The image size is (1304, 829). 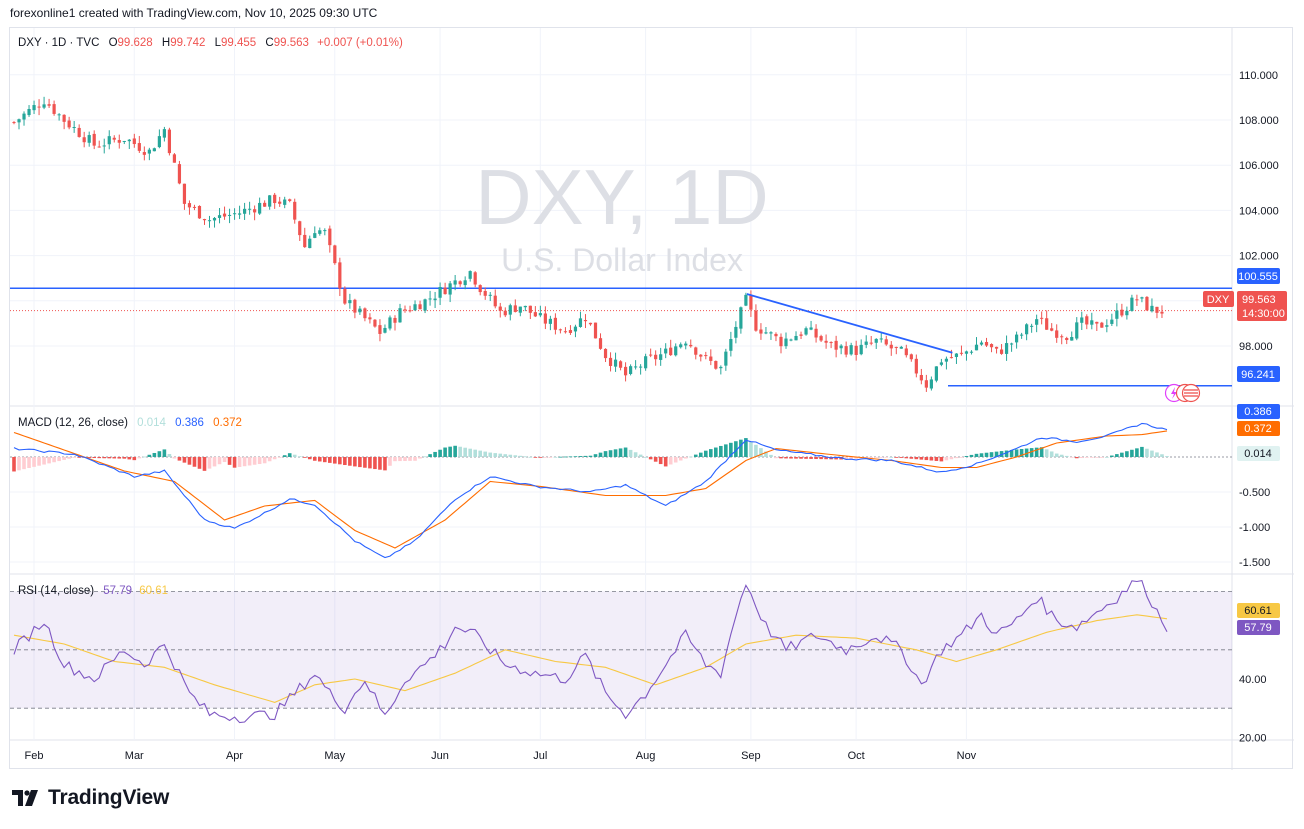 I want to click on price-tag-support: 96.241, so click(x=1258, y=374).